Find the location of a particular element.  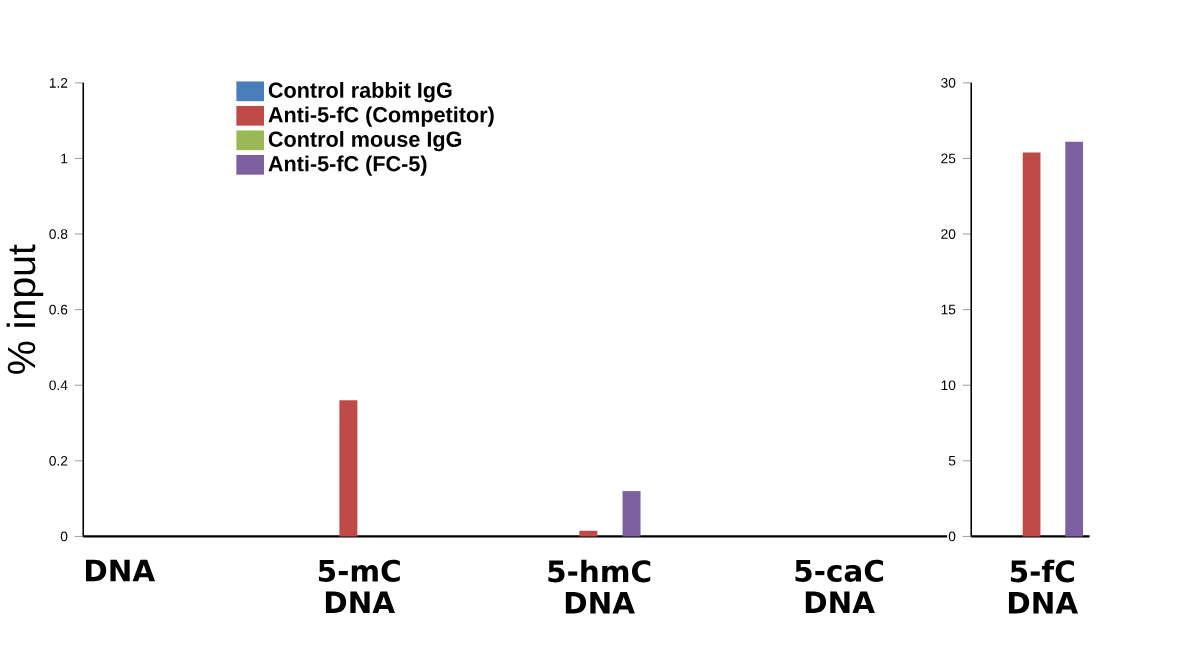

legend-label: Anti-5-fC (Competitor) is located at coordinates (381, 116).